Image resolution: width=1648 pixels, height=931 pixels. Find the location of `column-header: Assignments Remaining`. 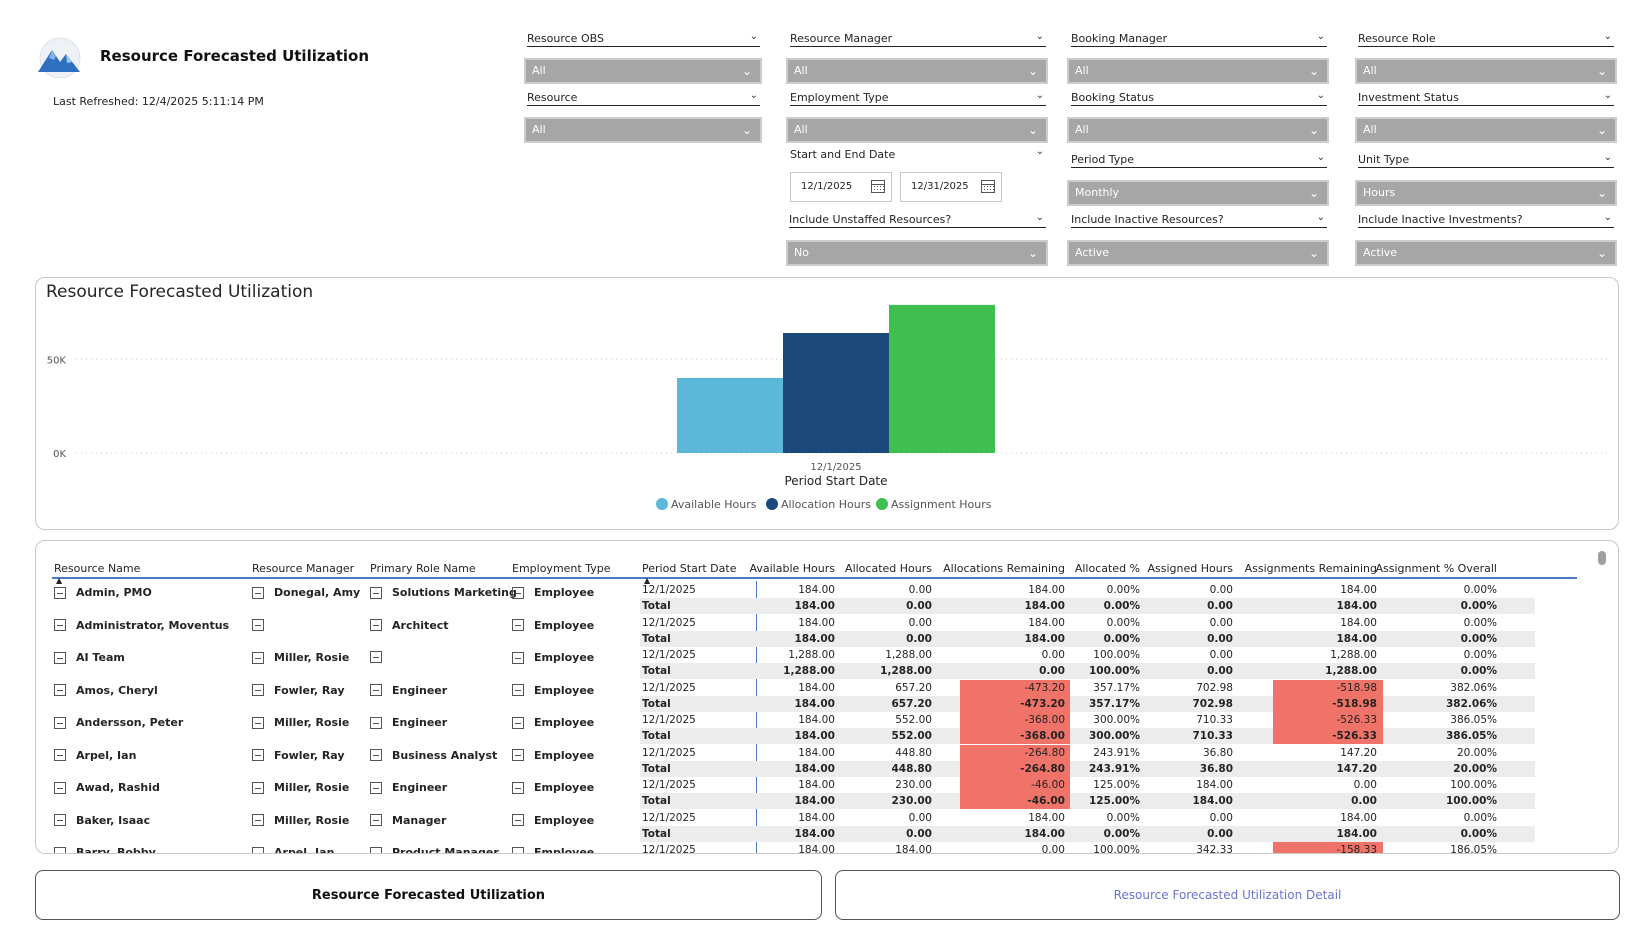

column-header: Assignments Remaining is located at coordinates (1310, 568).